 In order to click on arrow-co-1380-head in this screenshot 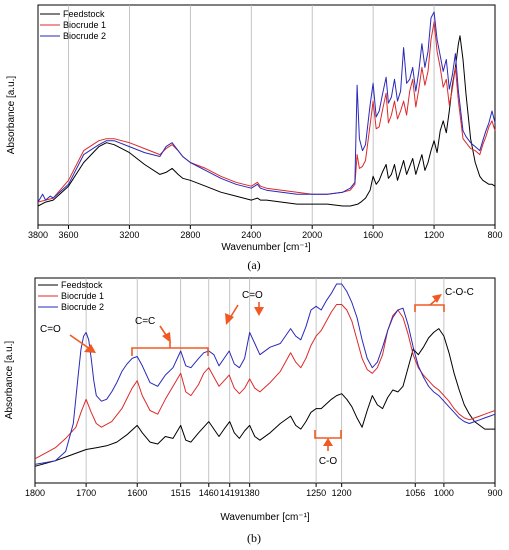, I will do `click(259, 311)`.